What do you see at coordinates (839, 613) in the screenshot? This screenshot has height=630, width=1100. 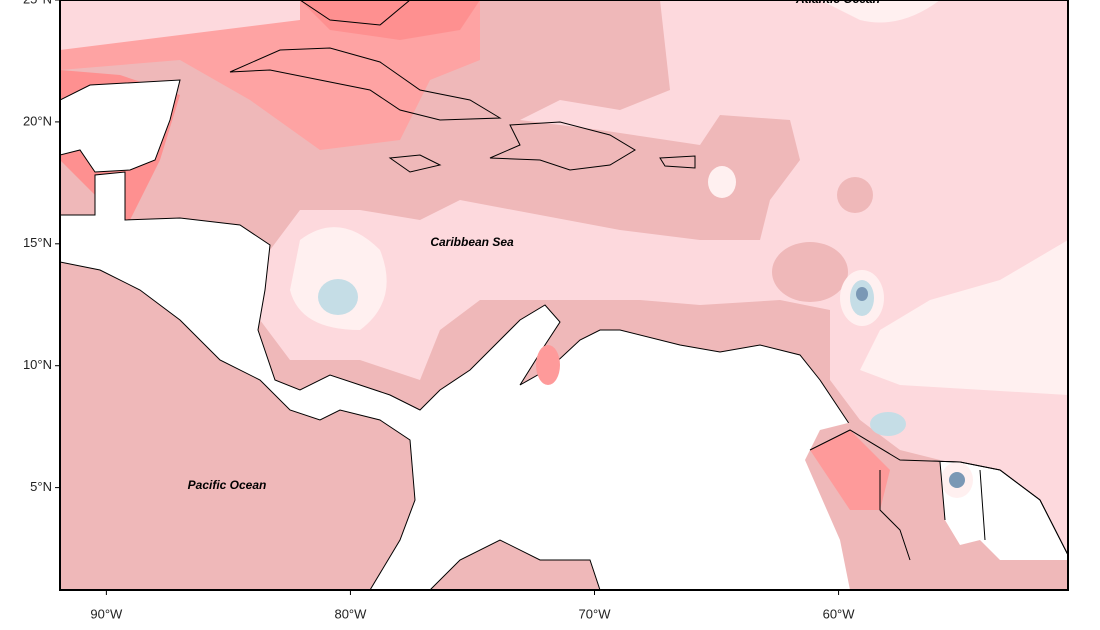 I see `lon-tick-label: 60°W` at bounding box center [839, 613].